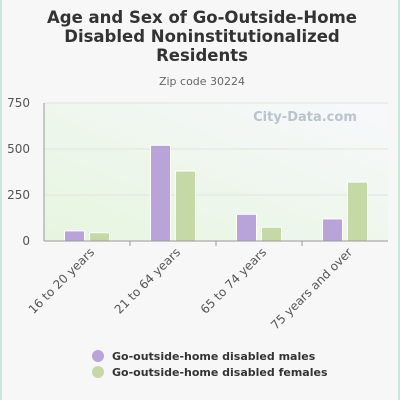  I want to click on y-tick-label: 250, so click(18, 195).